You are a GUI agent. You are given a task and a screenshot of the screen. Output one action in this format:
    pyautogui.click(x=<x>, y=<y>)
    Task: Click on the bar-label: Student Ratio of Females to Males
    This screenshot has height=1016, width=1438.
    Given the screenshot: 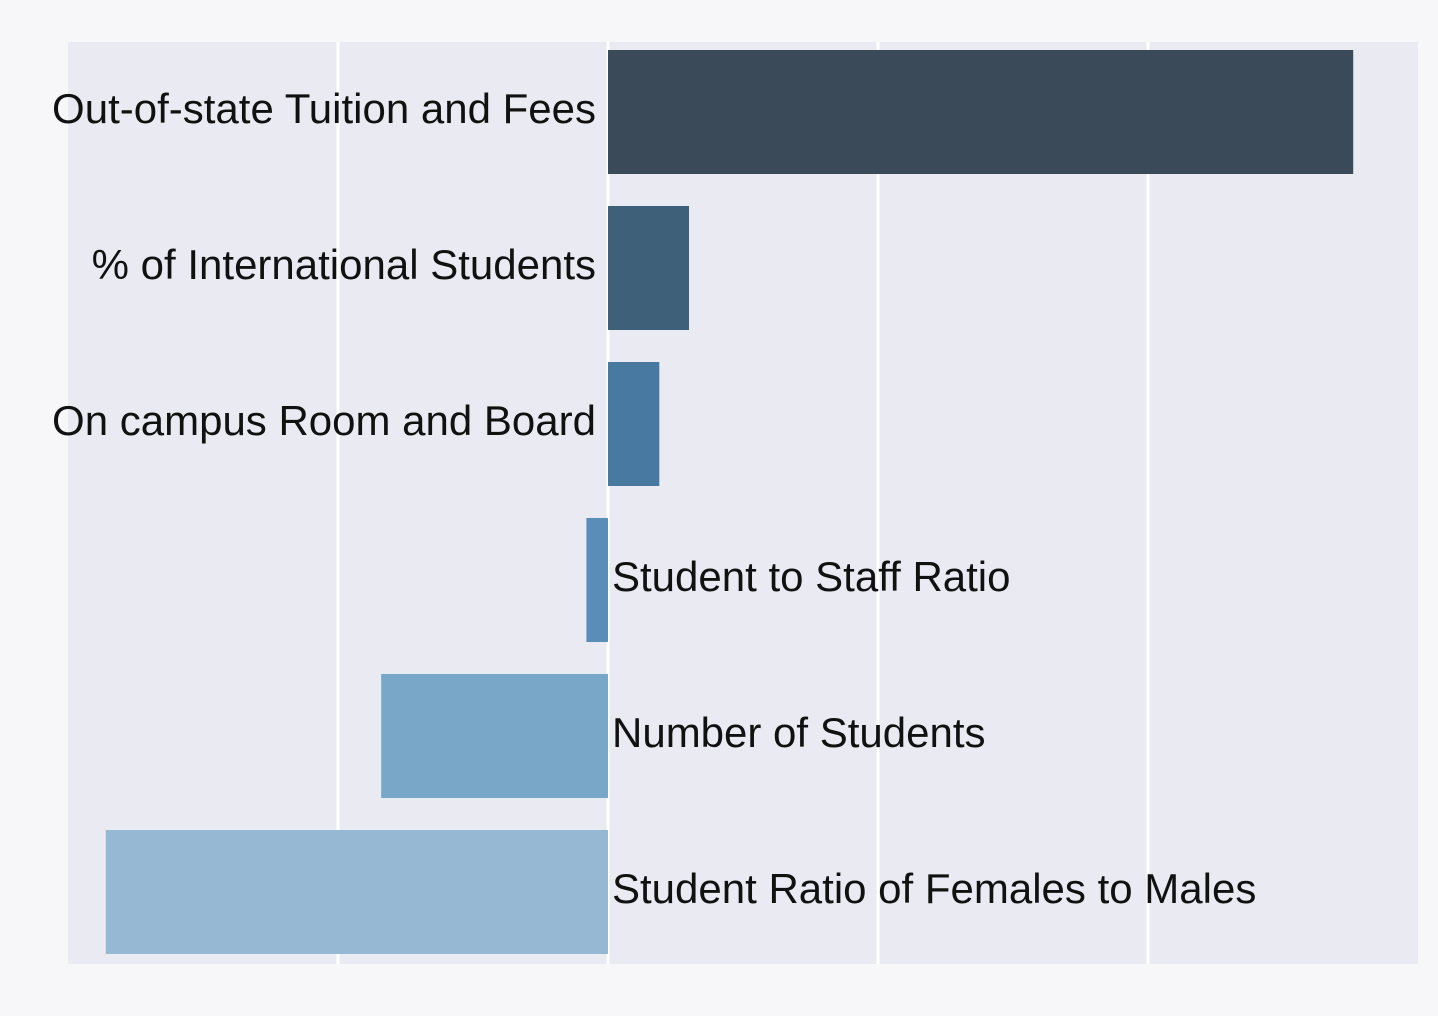 What is the action you would take?
    pyautogui.click(x=934, y=888)
    